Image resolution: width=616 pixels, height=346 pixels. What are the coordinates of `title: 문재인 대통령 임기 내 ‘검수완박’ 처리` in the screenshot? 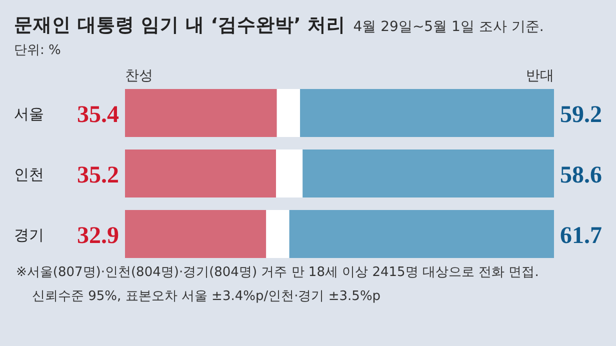 It's located at (180, 25).